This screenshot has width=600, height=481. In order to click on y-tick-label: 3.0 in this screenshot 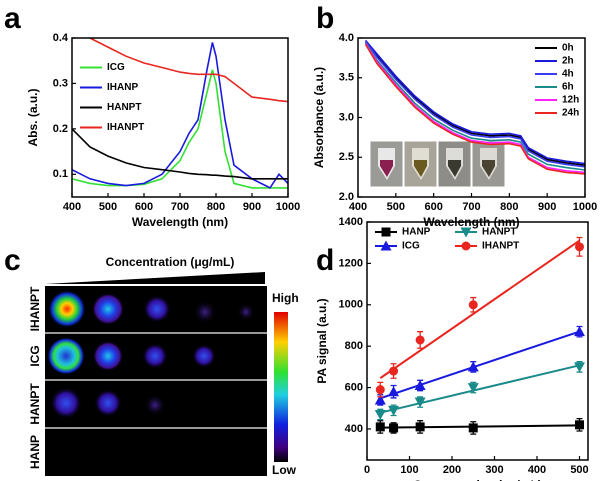, I will do `click(346, 117)`.